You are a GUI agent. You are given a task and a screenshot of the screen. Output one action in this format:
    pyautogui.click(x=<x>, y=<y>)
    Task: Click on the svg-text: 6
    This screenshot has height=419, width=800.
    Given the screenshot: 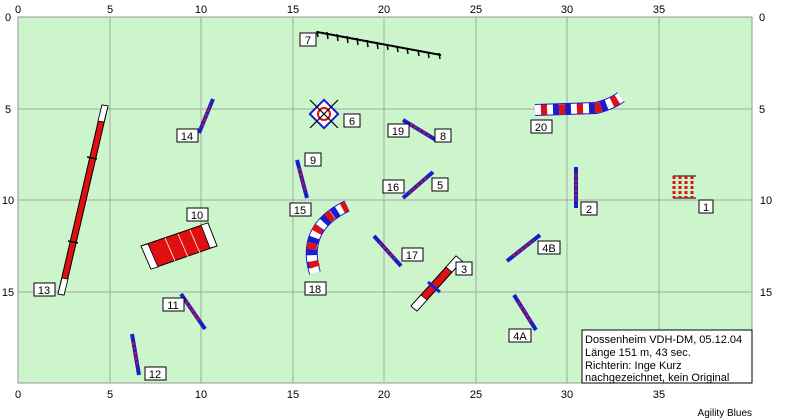 What is the action you would take?
    pyautogui.click(x=352, y=122)
    